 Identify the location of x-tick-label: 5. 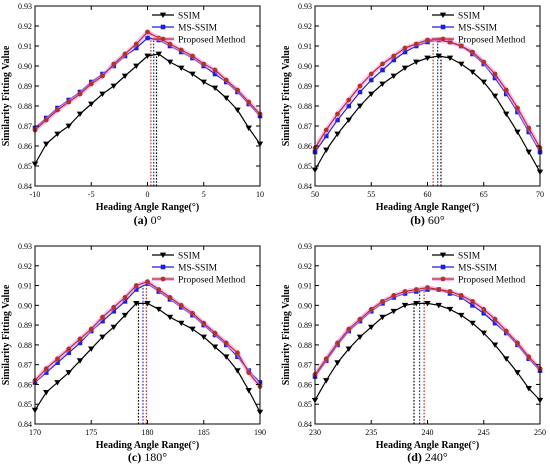
(204, 194).